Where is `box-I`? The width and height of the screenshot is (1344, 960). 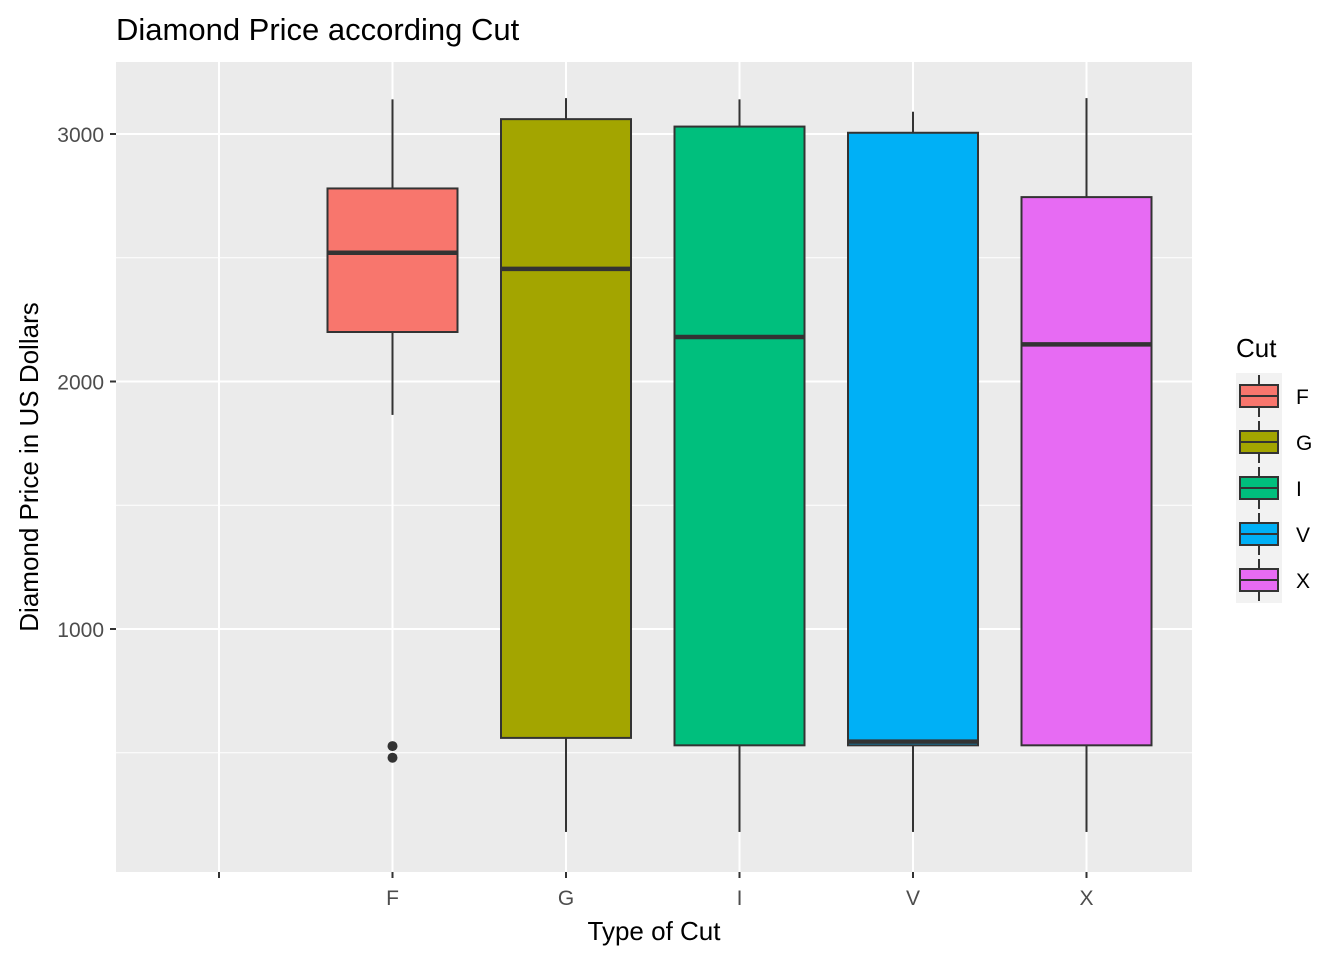 box-I is located at coordinates (739, 465).